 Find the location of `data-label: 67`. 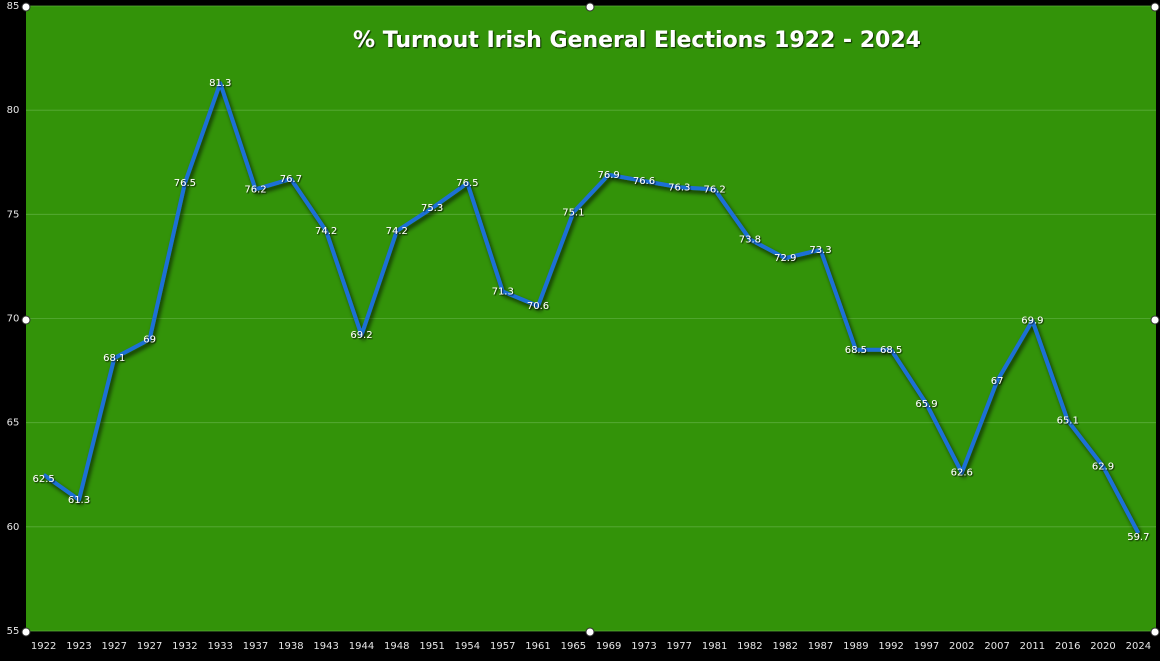

data-label: 67 is located at coordinates (997, 381).